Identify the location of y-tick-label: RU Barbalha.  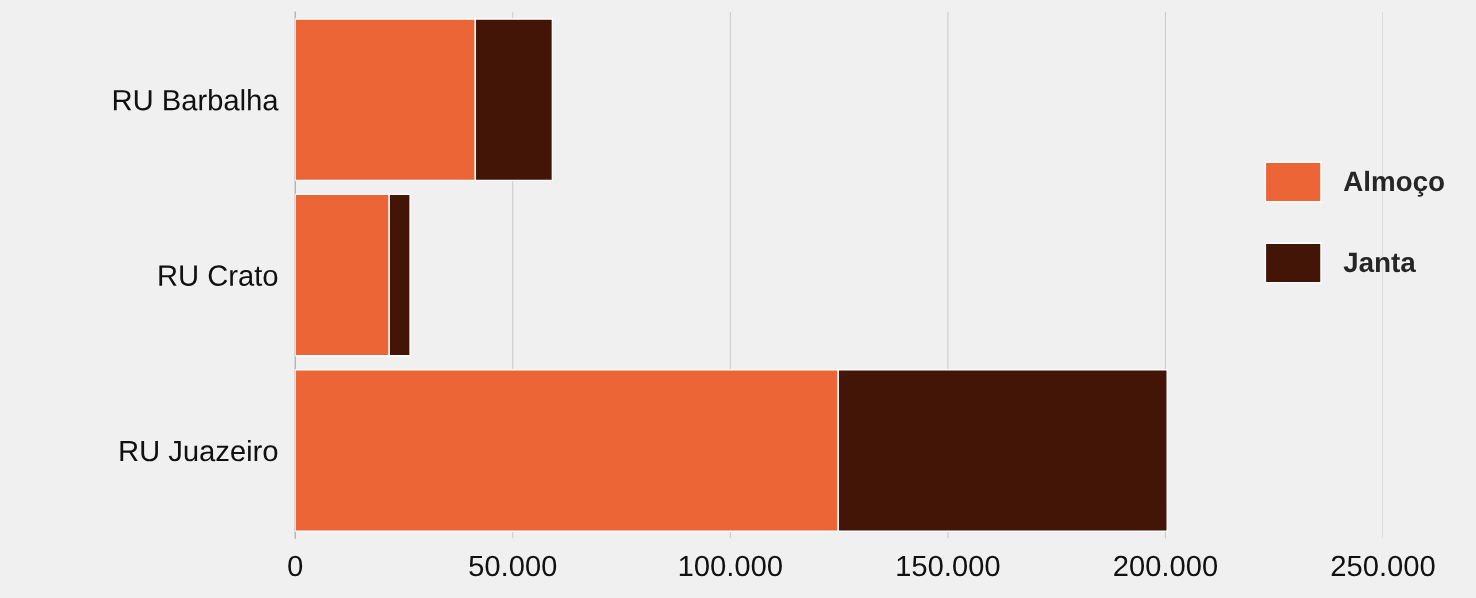
(196, 100).